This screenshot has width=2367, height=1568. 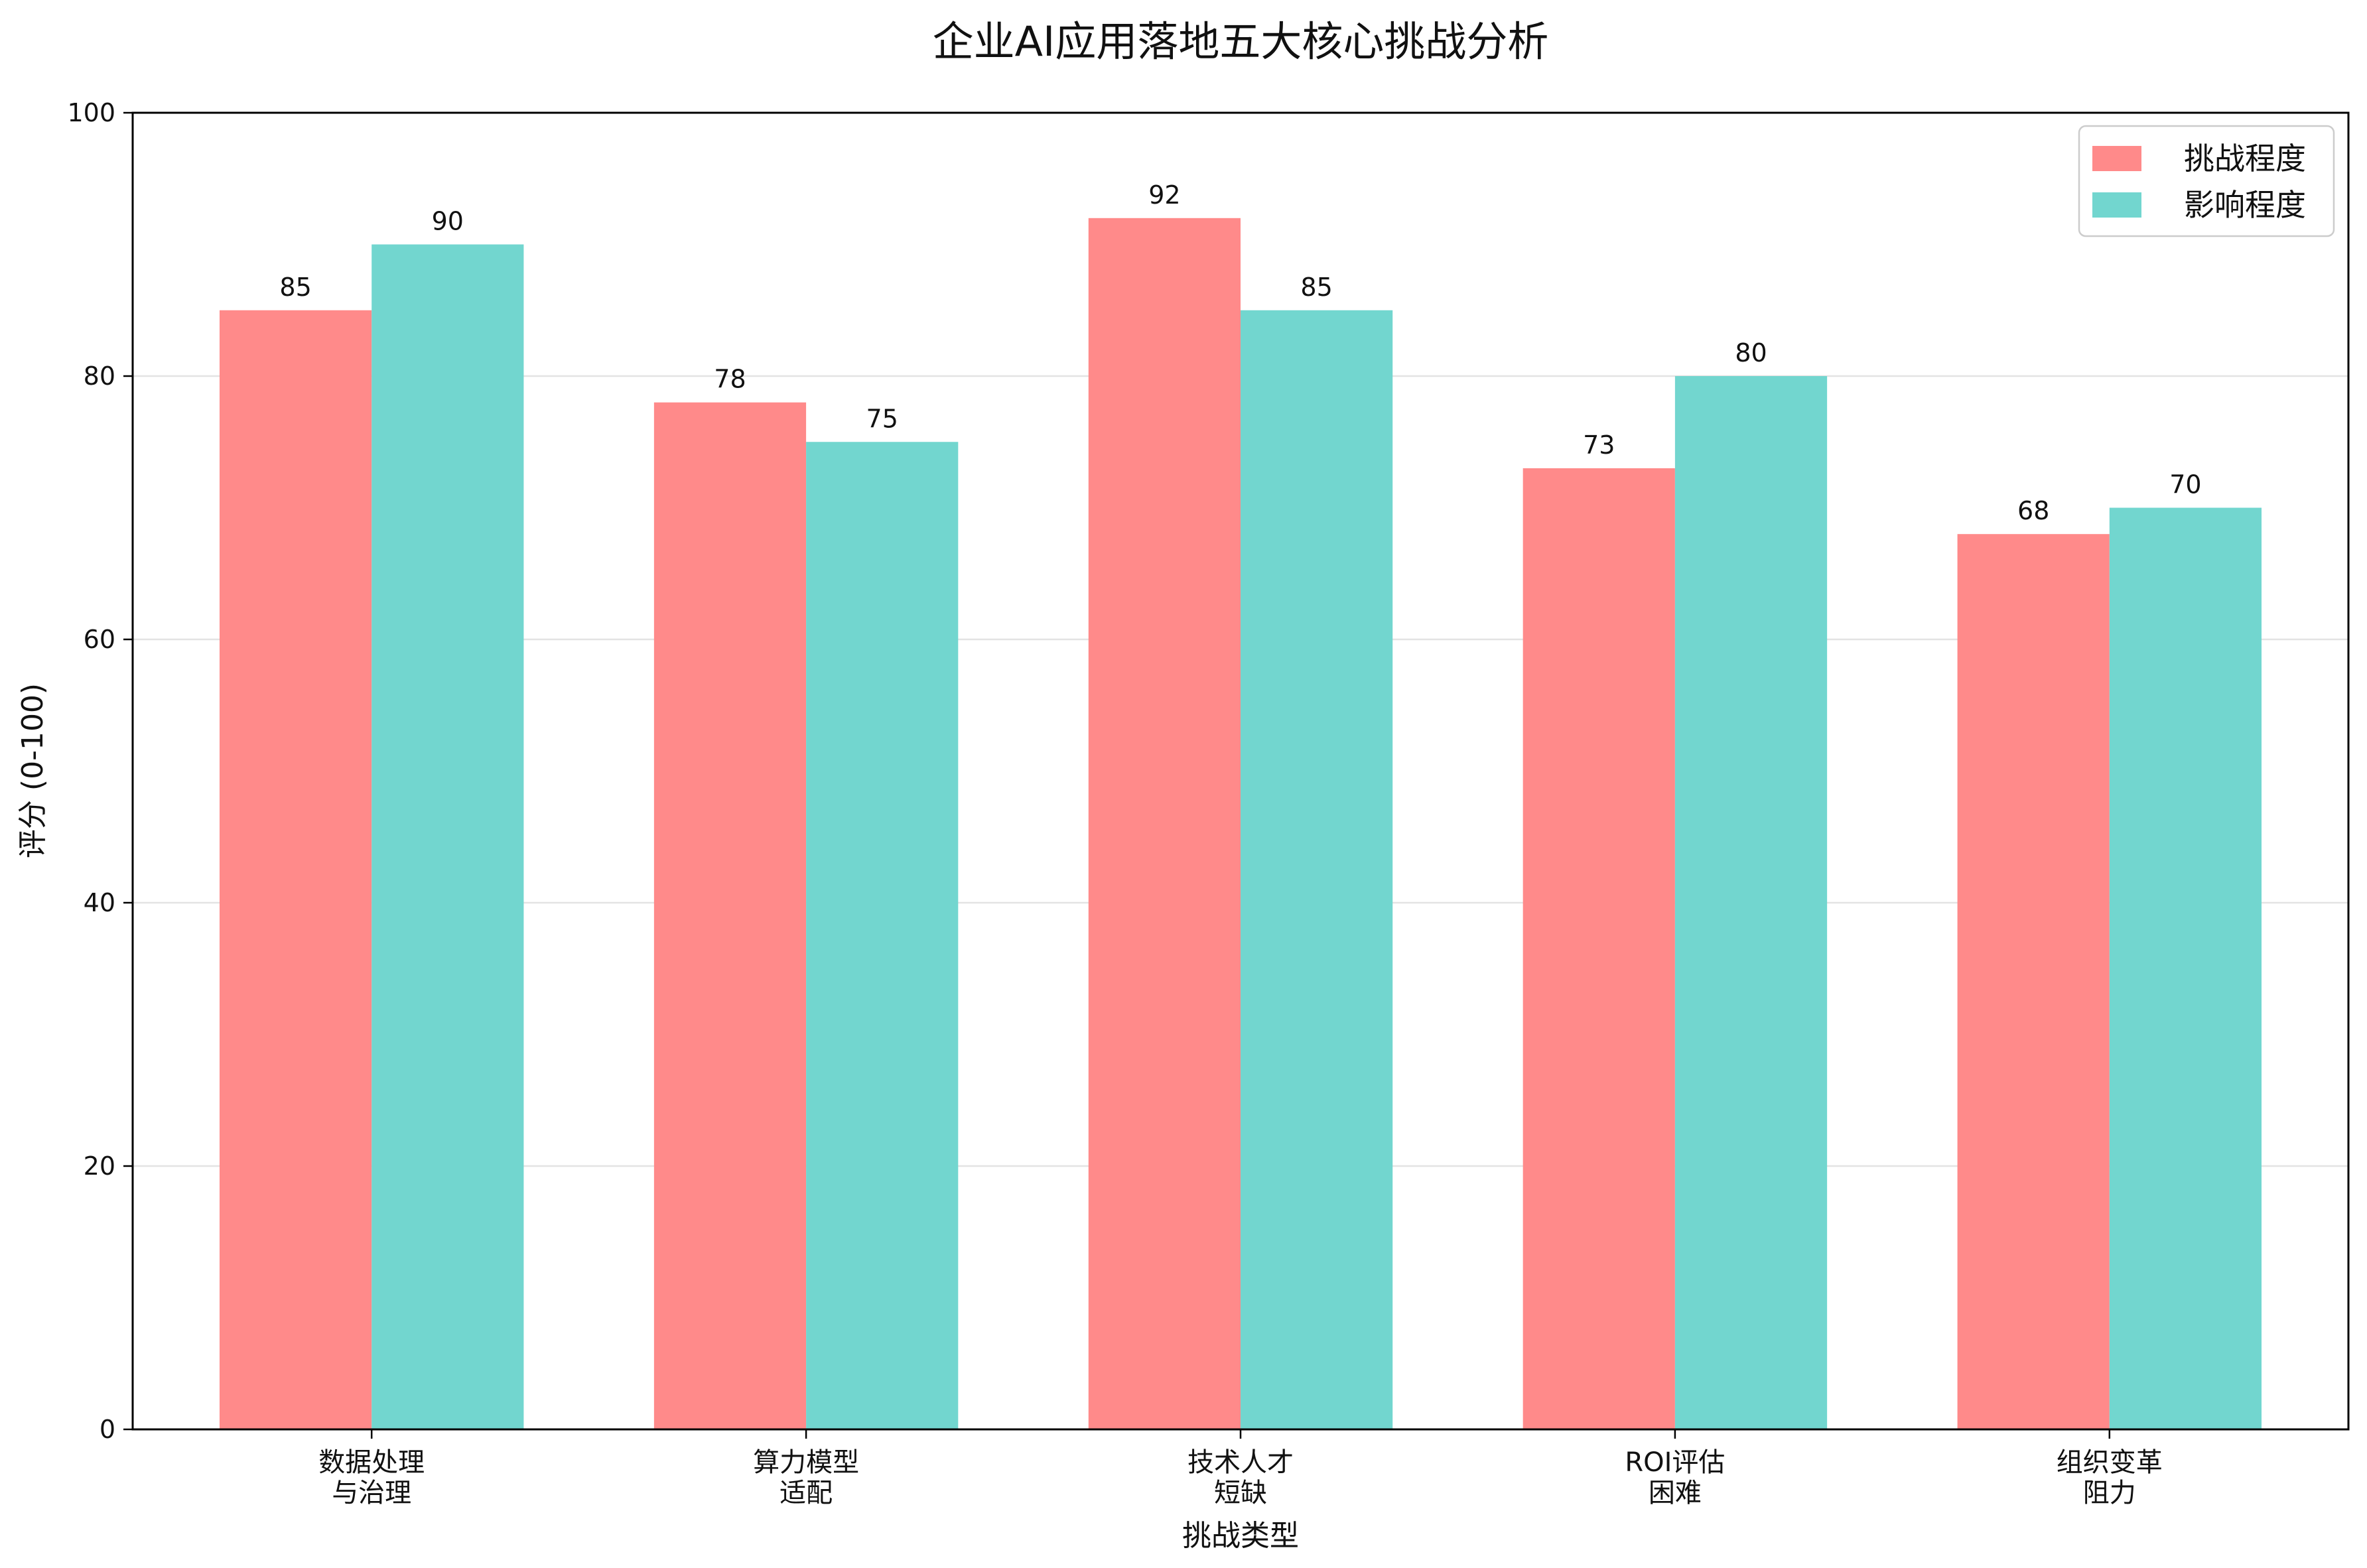 What do you see at coordinates (33, 770) in the screenshot?
I see `y-axis-label: 评分 (0-100)` at bounding box center [33, 770].